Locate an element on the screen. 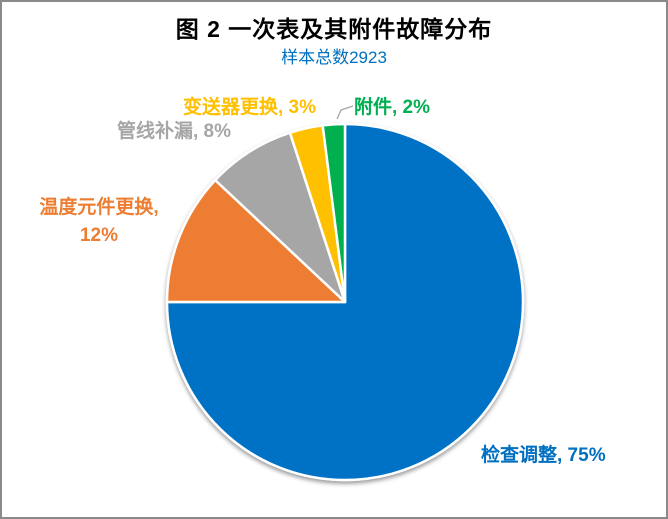 The height and width of the screenshot is (519, 668). chart-subtitle: 样本总数2923 is located at coordinates (334, 57).